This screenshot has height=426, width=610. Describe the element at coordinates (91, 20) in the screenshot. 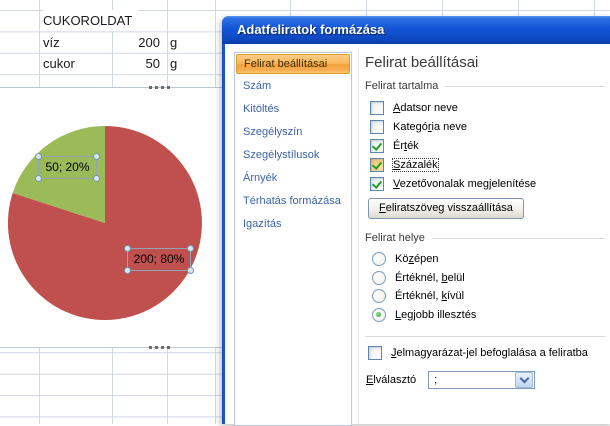

I see `cell-title: CUKOROLDAT` at that location.